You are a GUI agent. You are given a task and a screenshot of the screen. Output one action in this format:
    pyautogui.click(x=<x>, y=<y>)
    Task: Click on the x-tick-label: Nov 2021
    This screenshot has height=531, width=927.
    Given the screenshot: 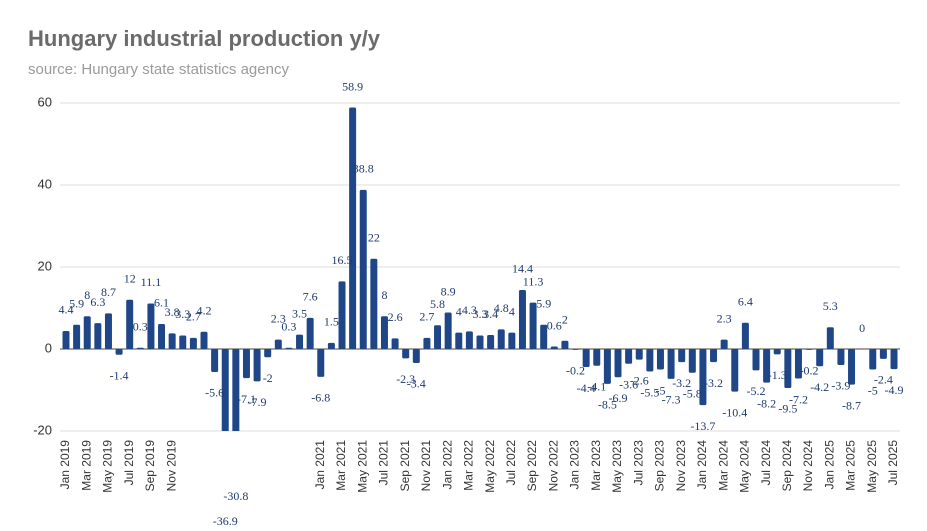 What is the action you would take?
    pyautogui.click(x=426, y=466)
    